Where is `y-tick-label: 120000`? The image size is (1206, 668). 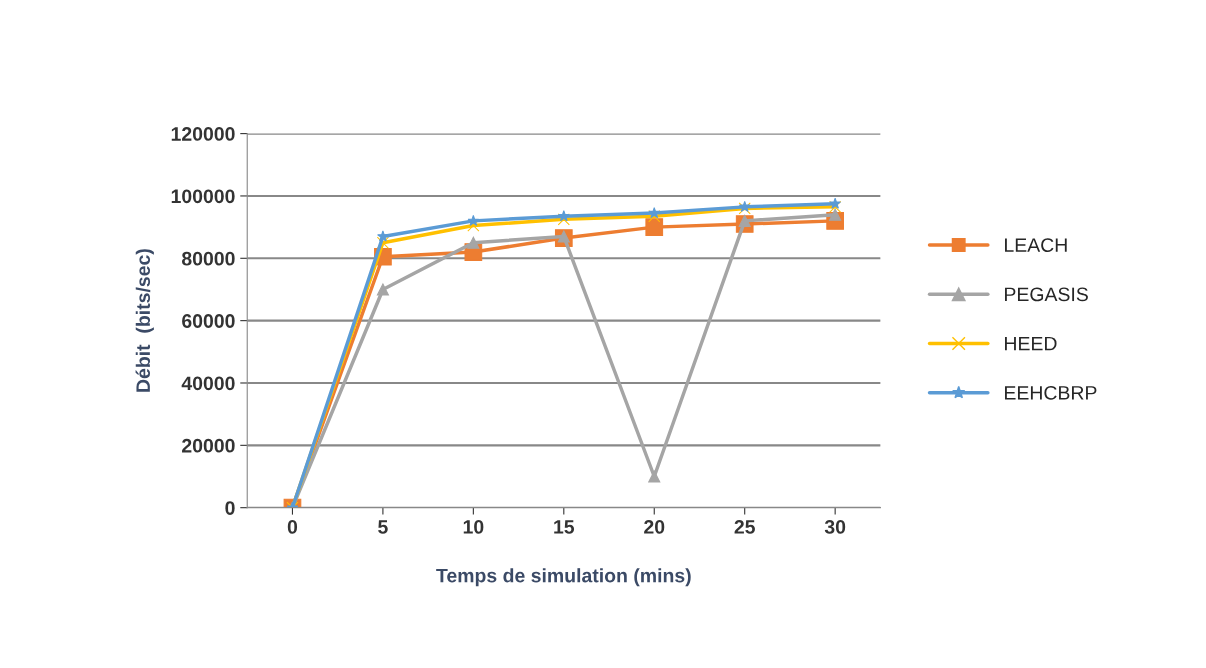
y-tick-label: 120000 is located at coordinates (203, 134).